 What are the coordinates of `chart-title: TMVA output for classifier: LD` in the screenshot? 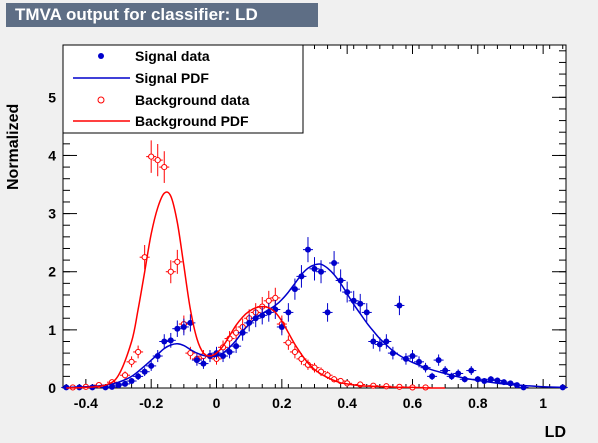 It's located at (162, 15).